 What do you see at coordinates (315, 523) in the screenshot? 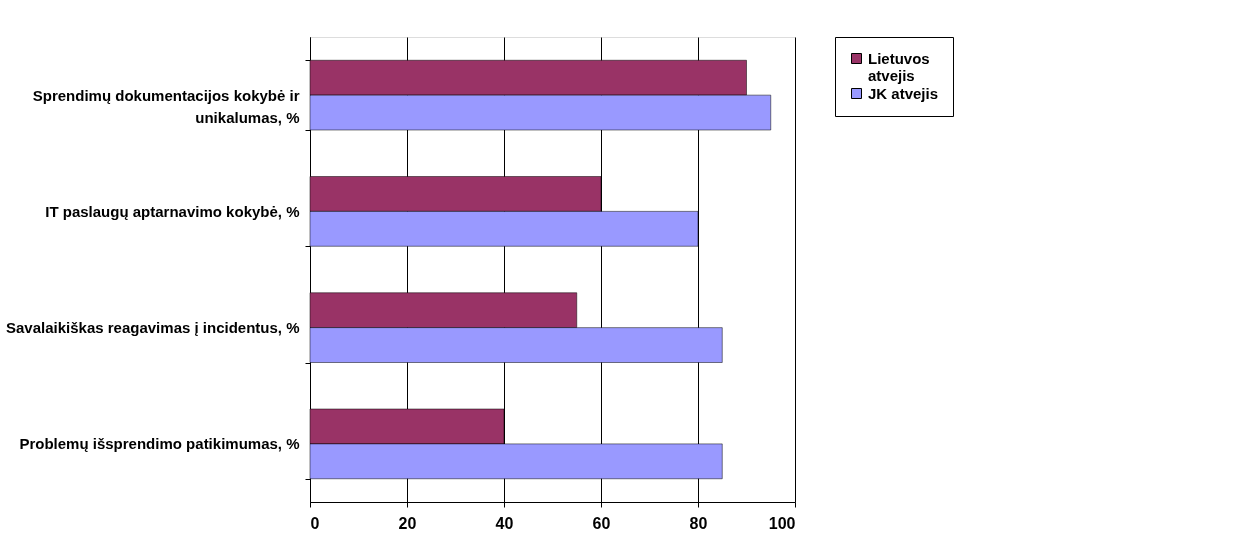
I see `x-tick-label: 0` at bounding box center [315, 523].